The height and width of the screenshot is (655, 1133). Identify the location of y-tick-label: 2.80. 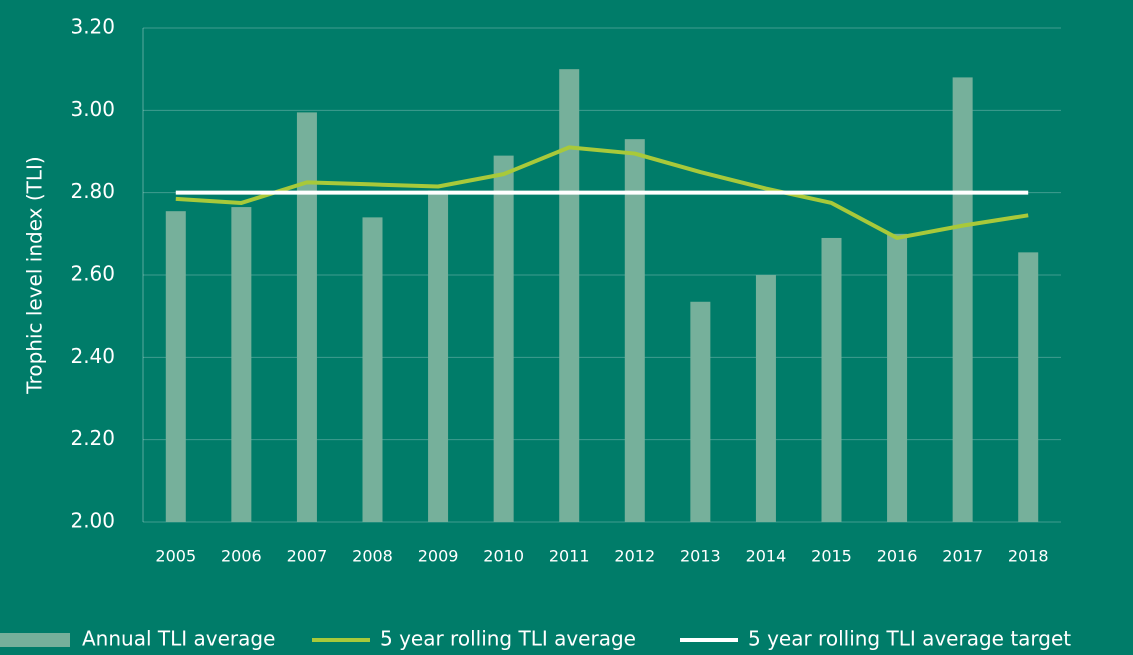
(92, 191).